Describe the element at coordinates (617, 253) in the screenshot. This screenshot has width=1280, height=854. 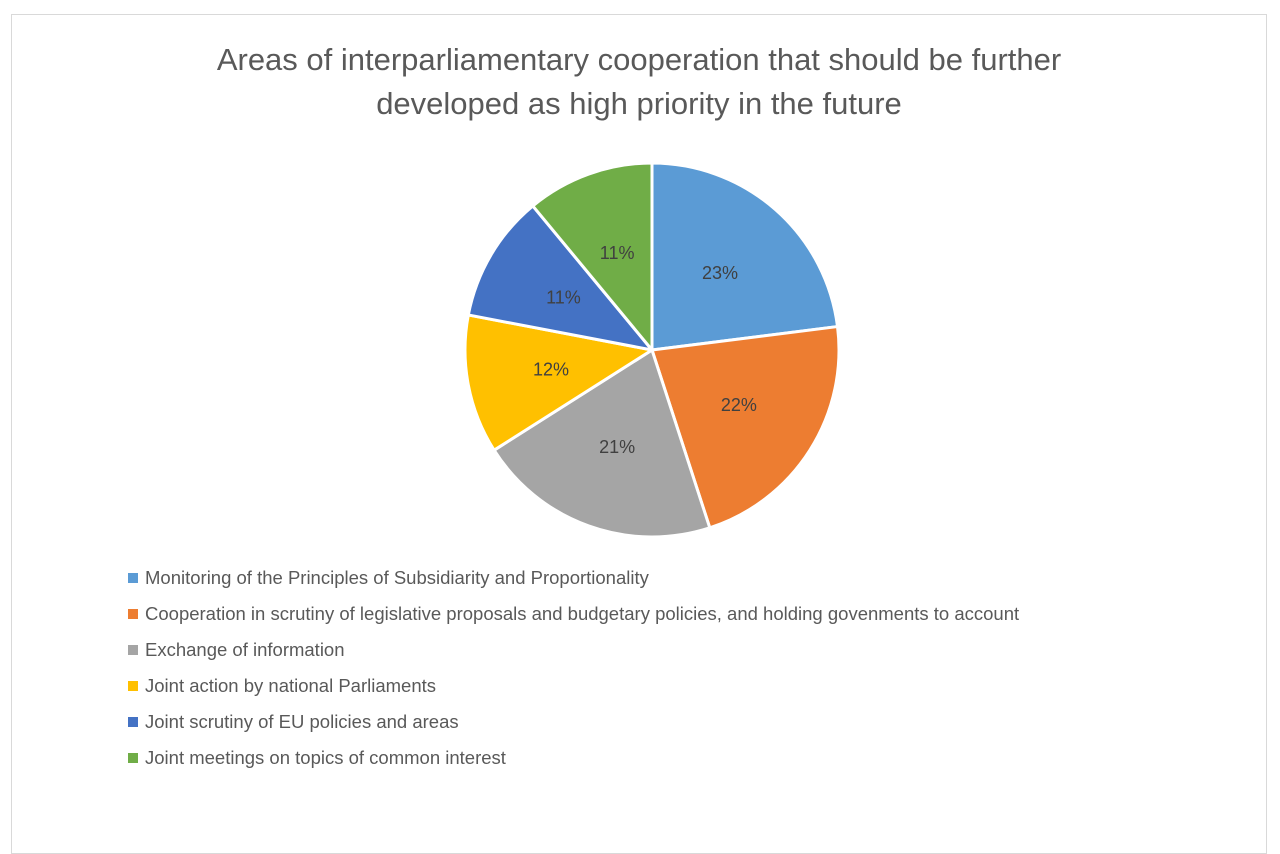
I see `pie-data-label-6: 11%` at that location.